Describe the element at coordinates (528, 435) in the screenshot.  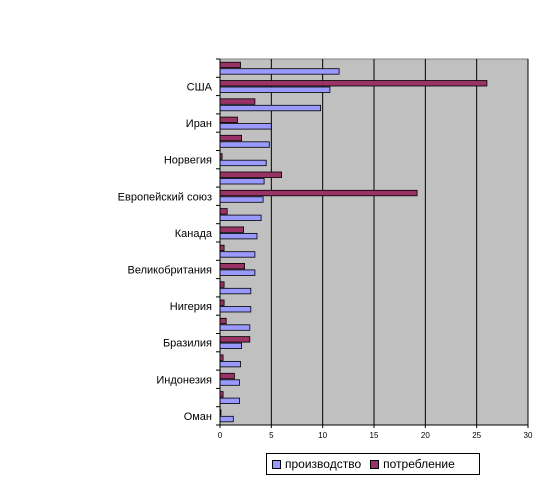
I see `x-tick-label: 30` at that location.